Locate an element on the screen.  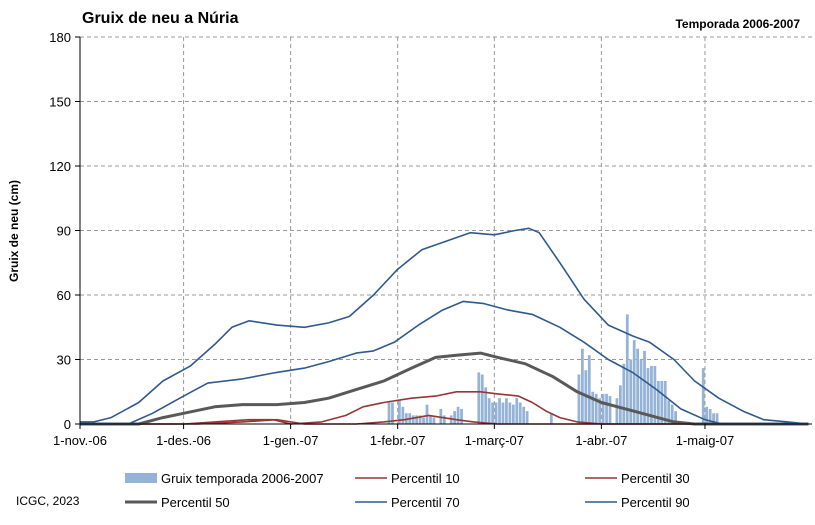
legend-label: Percentil 70 is located at coordinates (425, 502).